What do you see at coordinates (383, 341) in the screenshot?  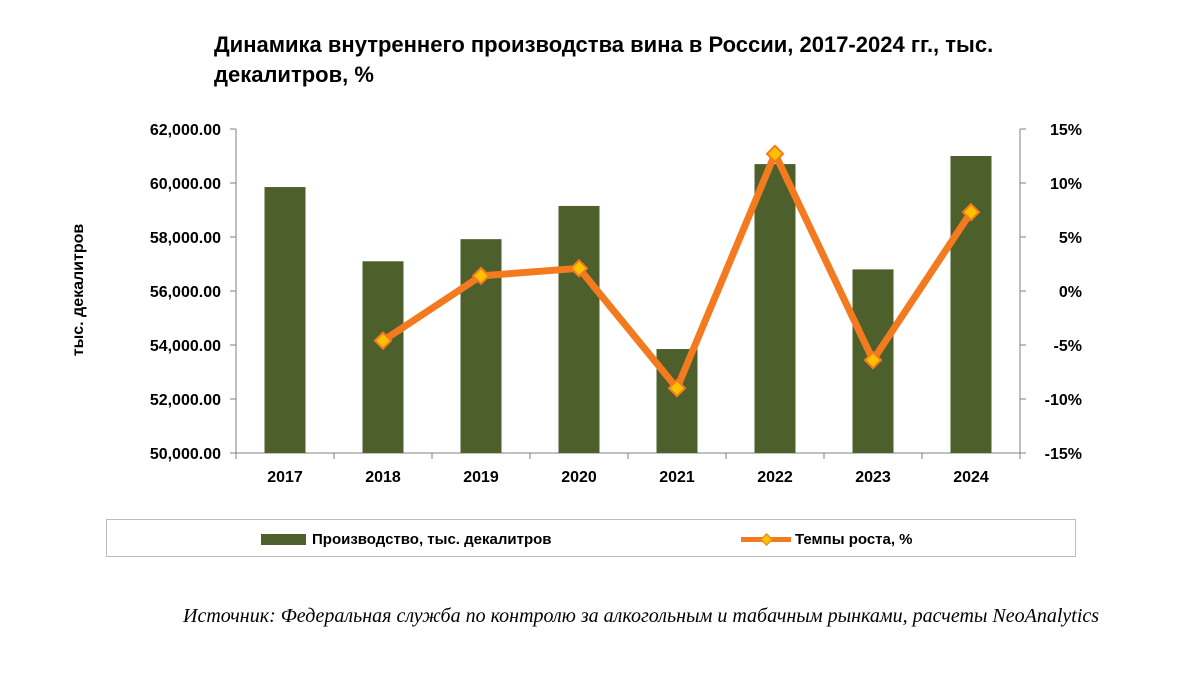 I see `growth-point-2018` at bounding box center [383, 341].